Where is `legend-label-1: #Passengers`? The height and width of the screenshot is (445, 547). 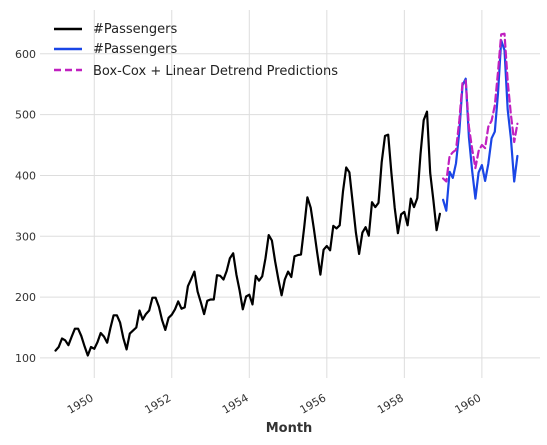 legend-label-1: #Passengers is located at coordinates (135, 49).